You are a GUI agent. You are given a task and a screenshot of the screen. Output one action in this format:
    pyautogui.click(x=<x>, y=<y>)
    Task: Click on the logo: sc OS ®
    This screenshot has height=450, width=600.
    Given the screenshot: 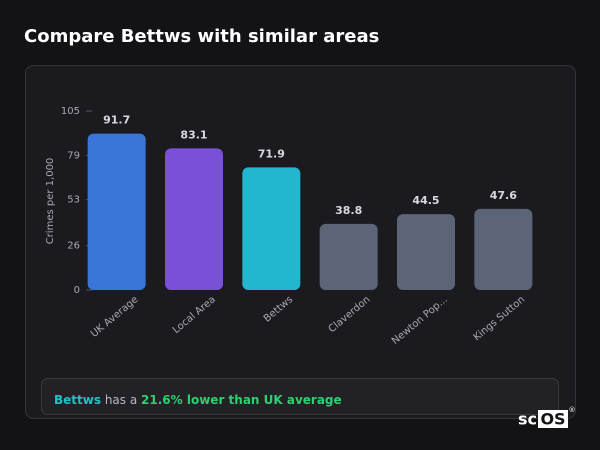 What is the action you would take?
    pyautogui.click(x=547, y=417)
    